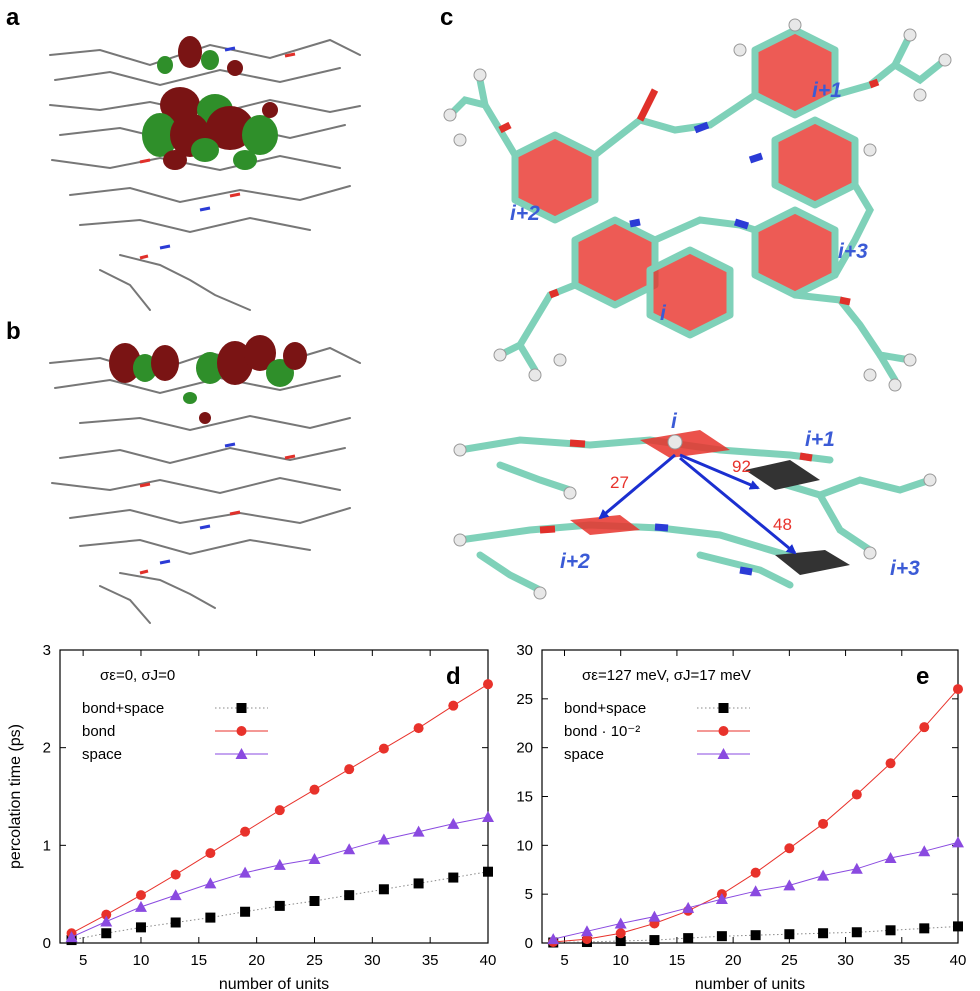 This screenshot has width=980, height=991. What do you see at coordinates (137, 675) in the screenshot?
I see `chart-title: σε=0, σJ=0` at bounding box center [137, 675].